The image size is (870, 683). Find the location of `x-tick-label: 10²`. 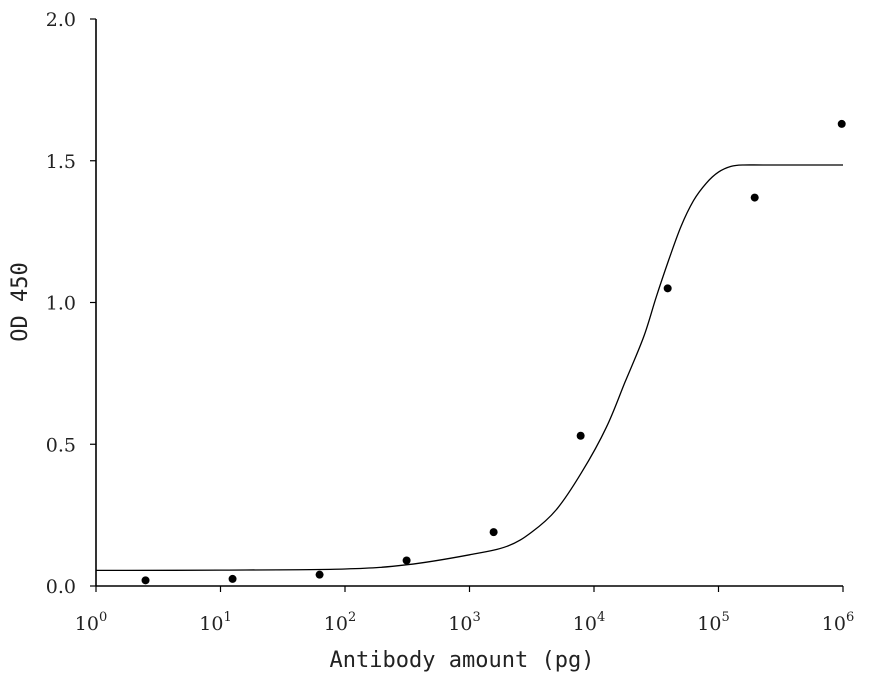

x-tick-label: 10² is located at coordinates (340, 622).